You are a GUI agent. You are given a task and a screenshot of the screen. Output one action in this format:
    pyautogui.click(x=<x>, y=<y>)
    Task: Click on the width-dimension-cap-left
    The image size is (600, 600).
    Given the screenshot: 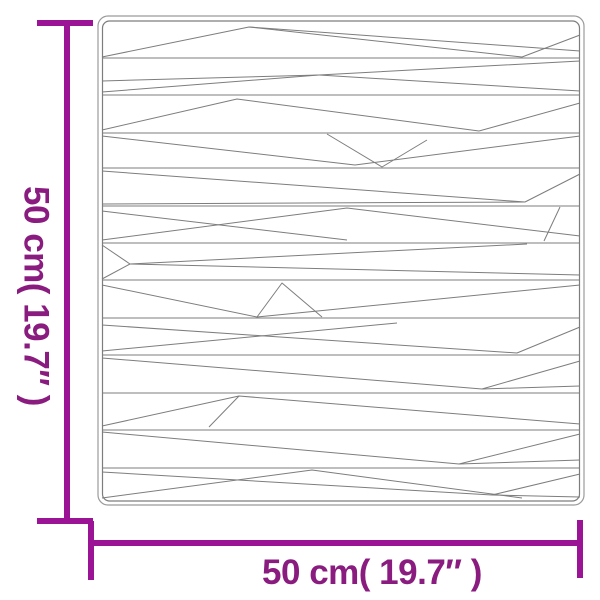 What is the action you would take?
    pyautogui.click(x=91, y=550)
    